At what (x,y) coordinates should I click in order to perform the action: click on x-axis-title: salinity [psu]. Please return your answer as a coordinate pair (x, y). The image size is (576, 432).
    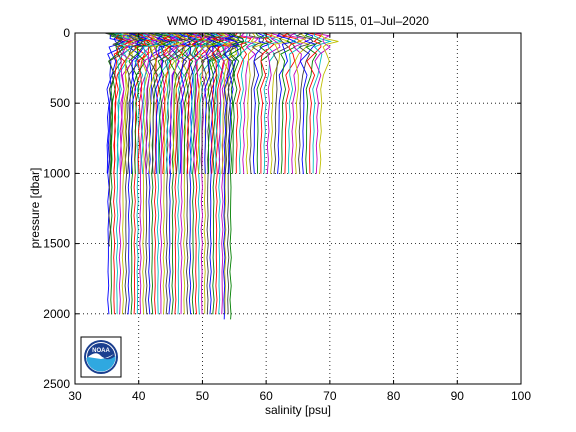
    Looking at the image, I should click on (298, 410).